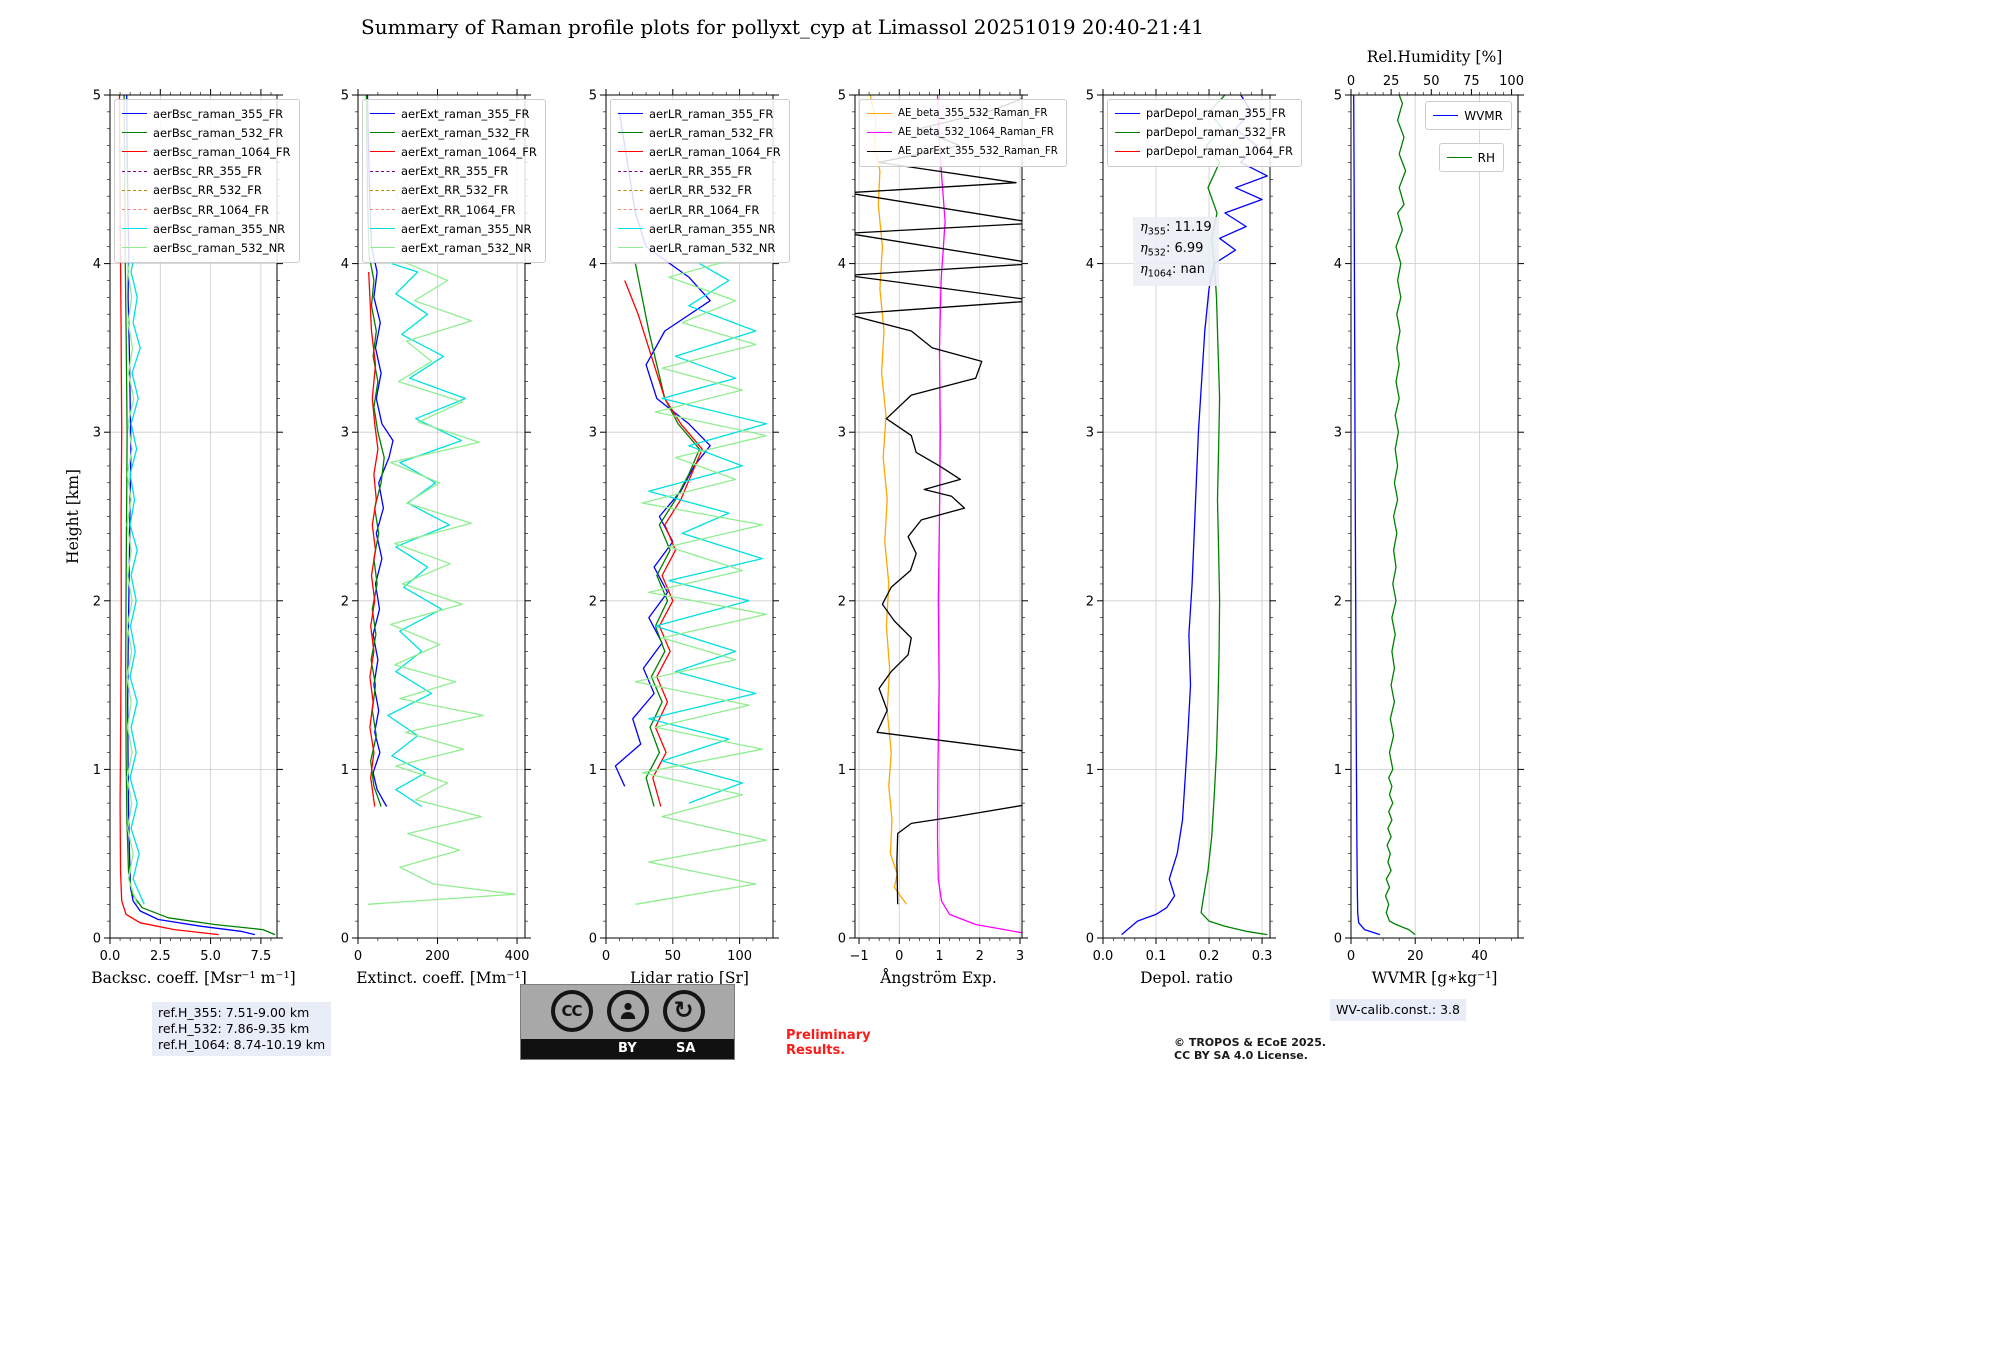 The image size is (2000, 1360). What do you see at coordinates (689, 978) in the screenshot?
I see `x-axis-label: Lidar ratio [Sr]` at bounding box center [689, 978].